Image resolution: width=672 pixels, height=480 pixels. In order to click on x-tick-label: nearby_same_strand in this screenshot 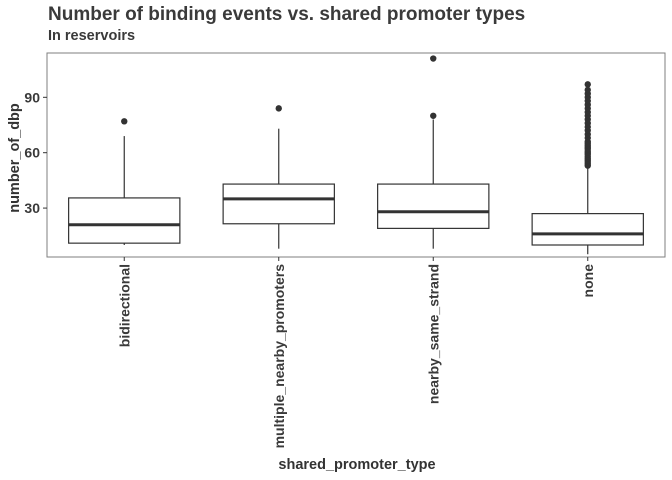, I will do `click(433, 334)`.